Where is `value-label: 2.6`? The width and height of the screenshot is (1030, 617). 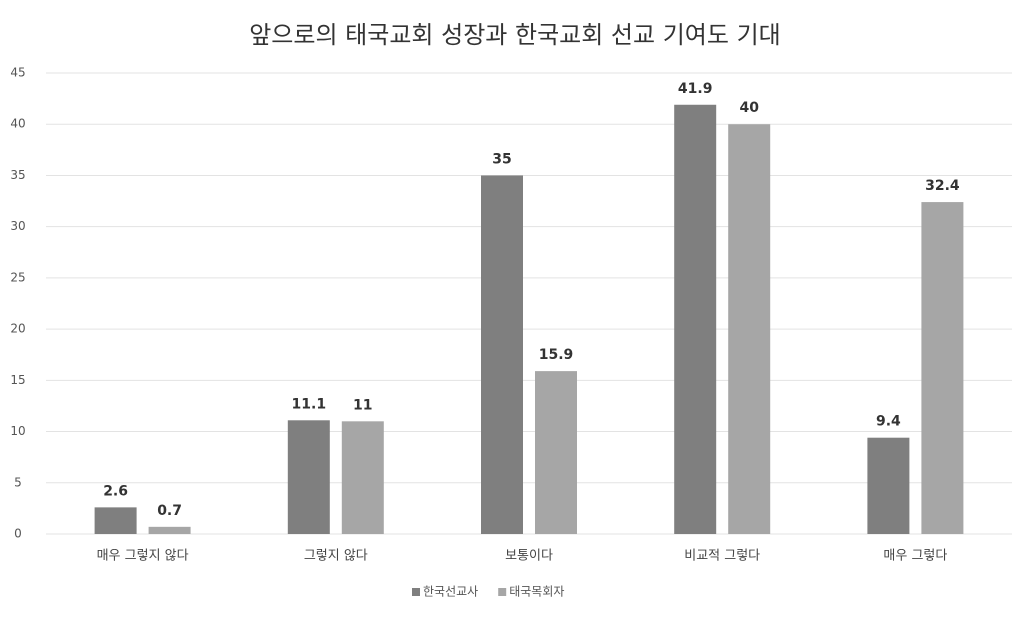 value-label: 2.6 is located at coordinates (115, 491).